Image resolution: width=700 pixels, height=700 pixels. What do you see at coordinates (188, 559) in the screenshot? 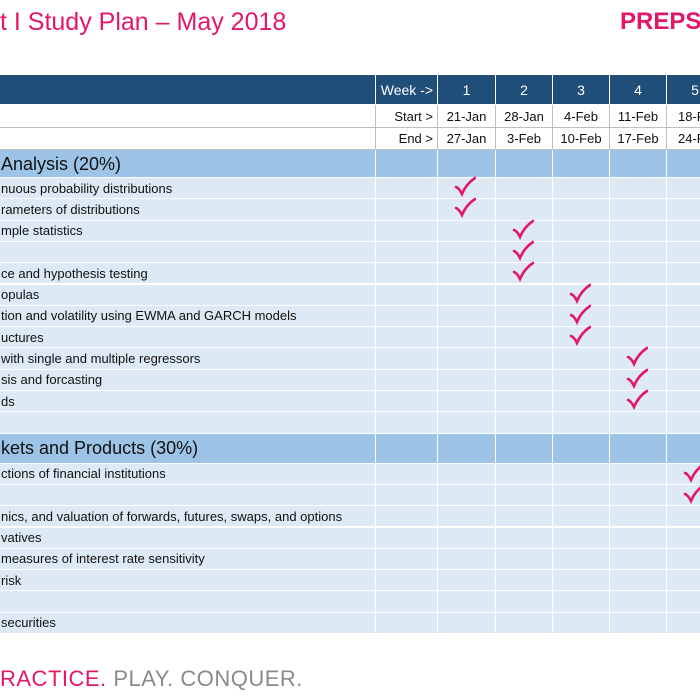
I see `row-label: measures of interest rate sensitivity` at bounding box center [188, 559].